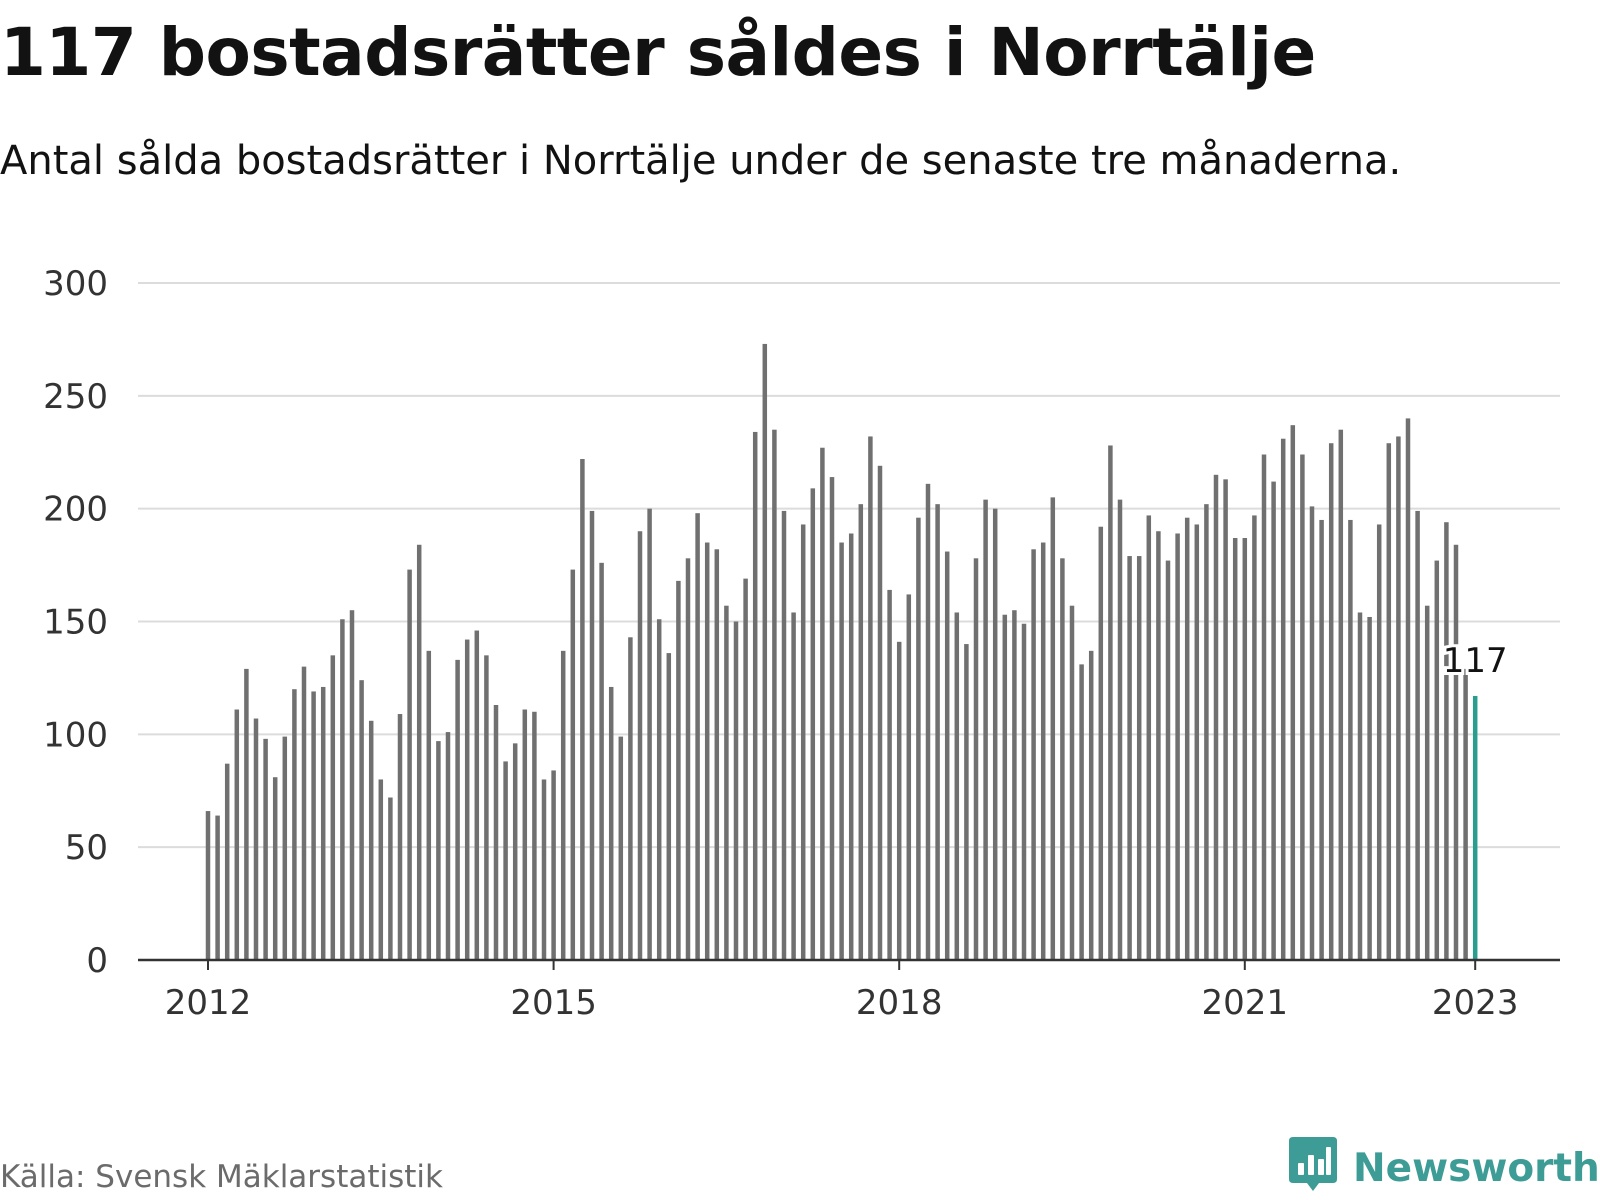 Image resolution: width=1600 pixels, height=1200 pixels. I want to click on brand-logo: Newsworthy, so click(1444, 1168).